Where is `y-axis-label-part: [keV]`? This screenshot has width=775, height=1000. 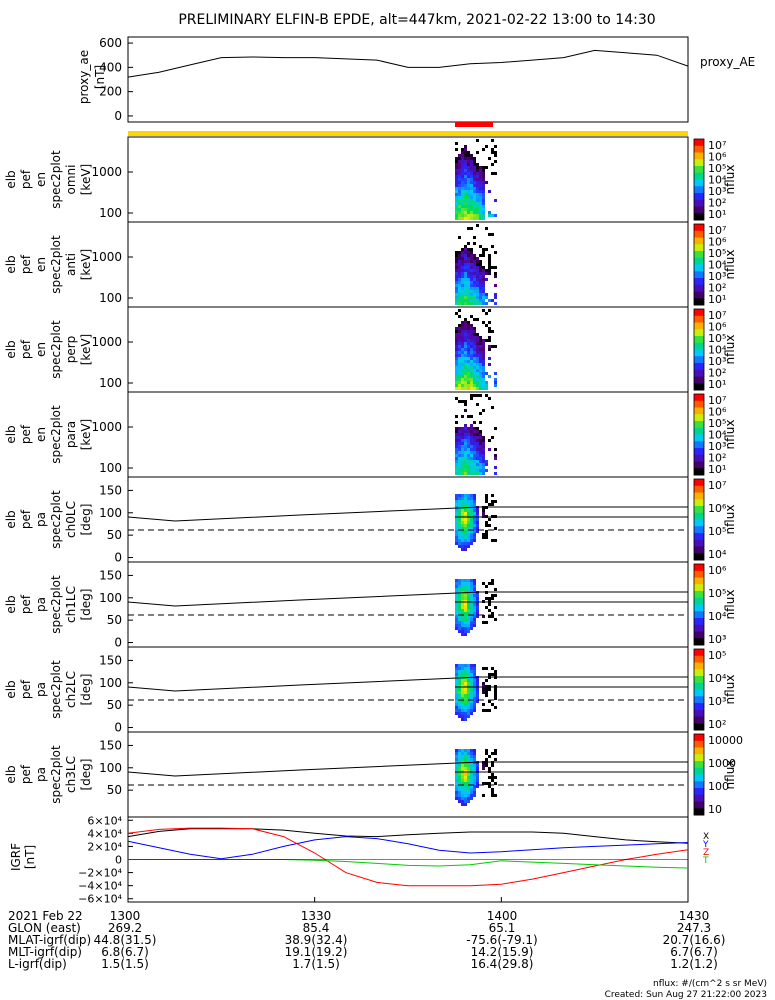 y-axis-label-part: [keV] is located at coordinates (86, 349).